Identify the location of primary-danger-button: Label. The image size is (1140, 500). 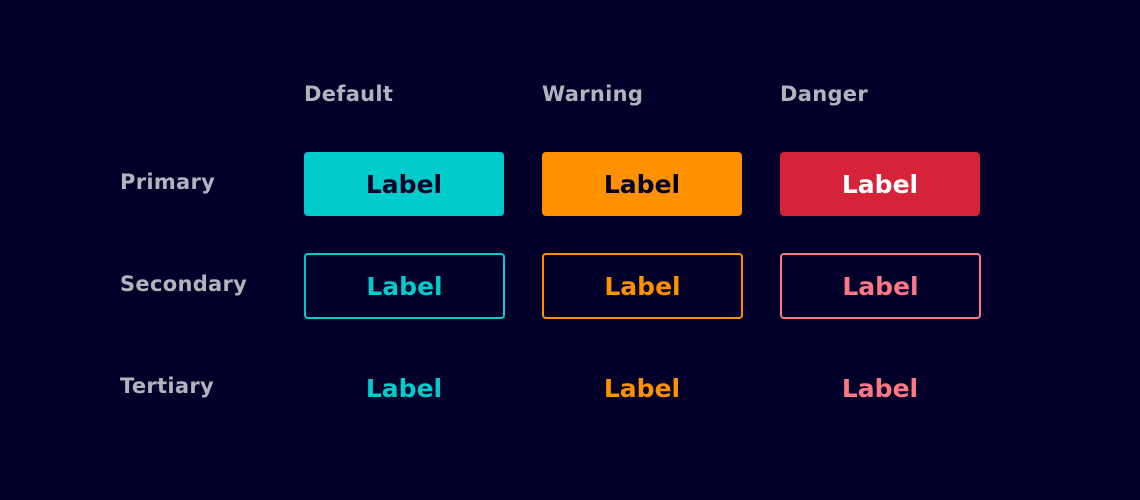
(880, 184).